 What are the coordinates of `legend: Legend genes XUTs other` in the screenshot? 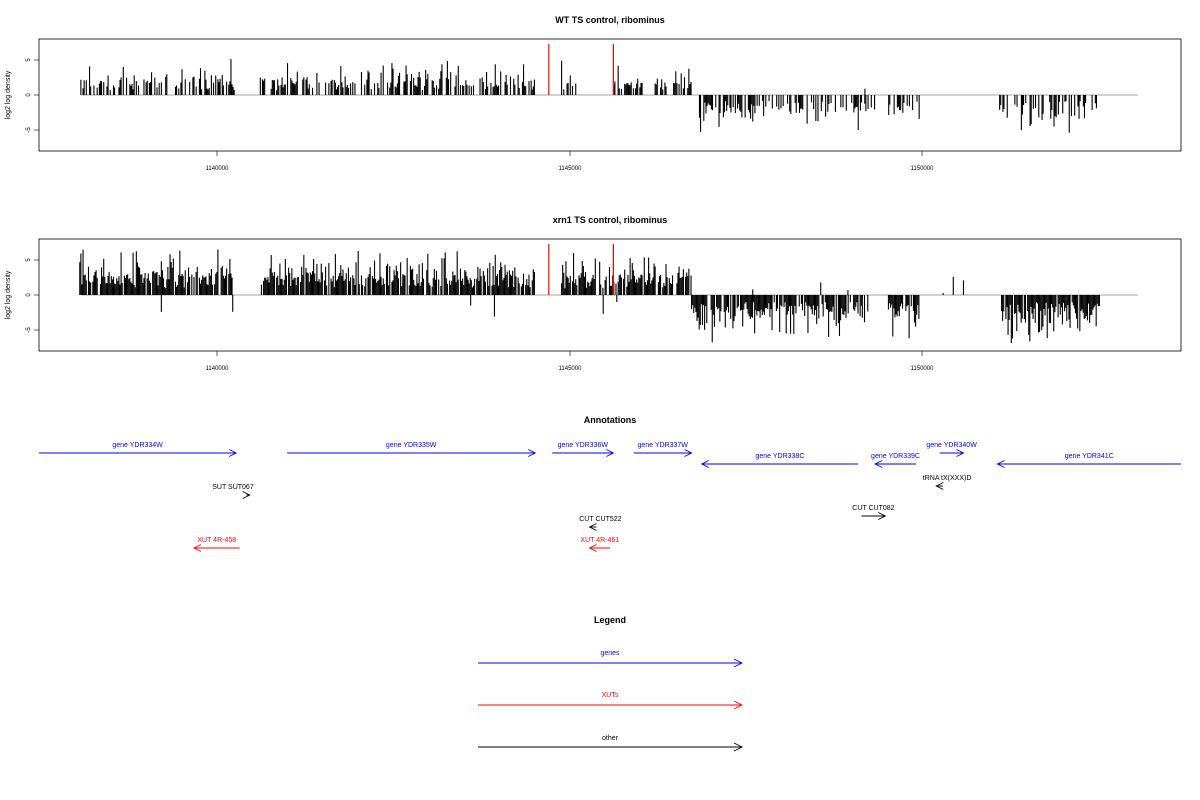 It's located at (611, 683).